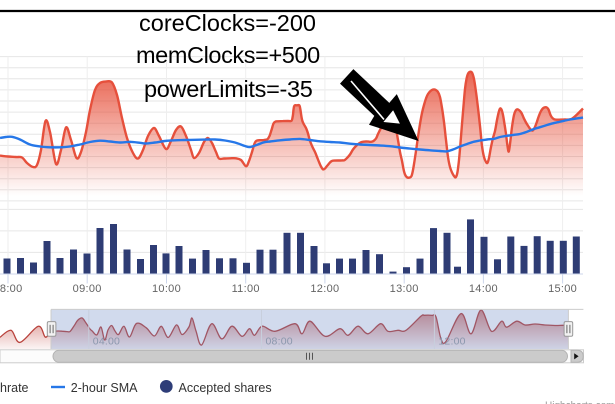 This screenshot has height=404, width=615. Describe the element at coordinates (106, 342) in the screenshot. I see `svg-text: 04:00` at that location.